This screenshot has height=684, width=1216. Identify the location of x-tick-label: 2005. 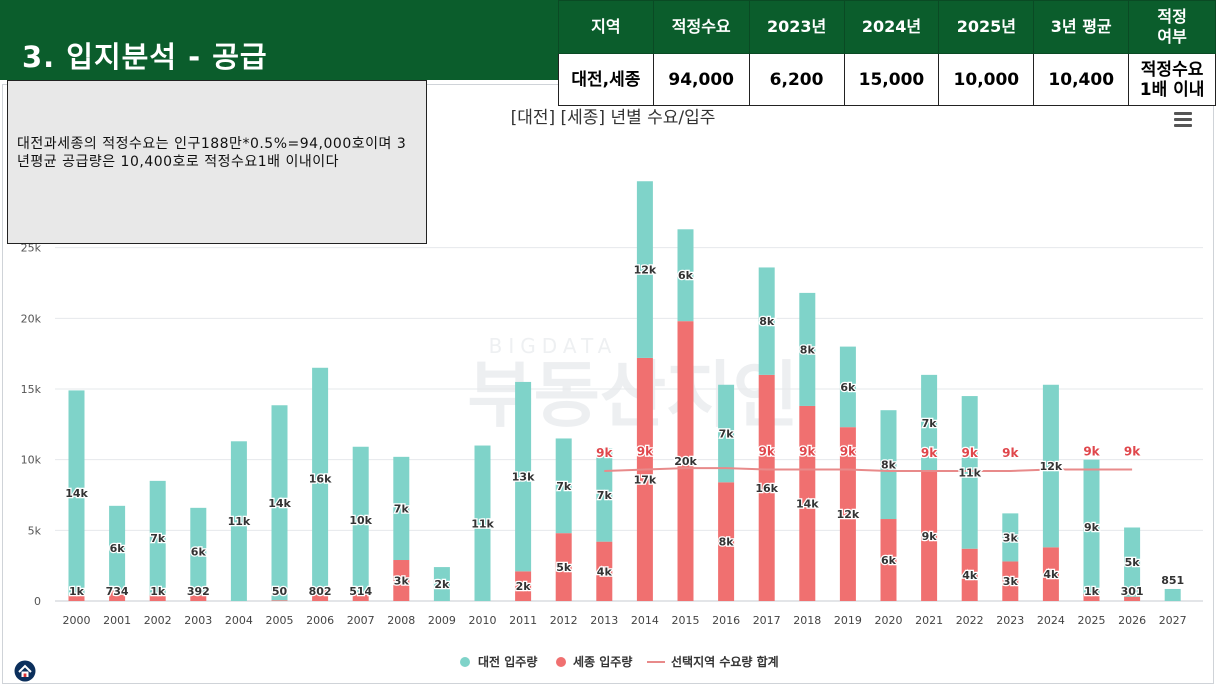
(280, 620).